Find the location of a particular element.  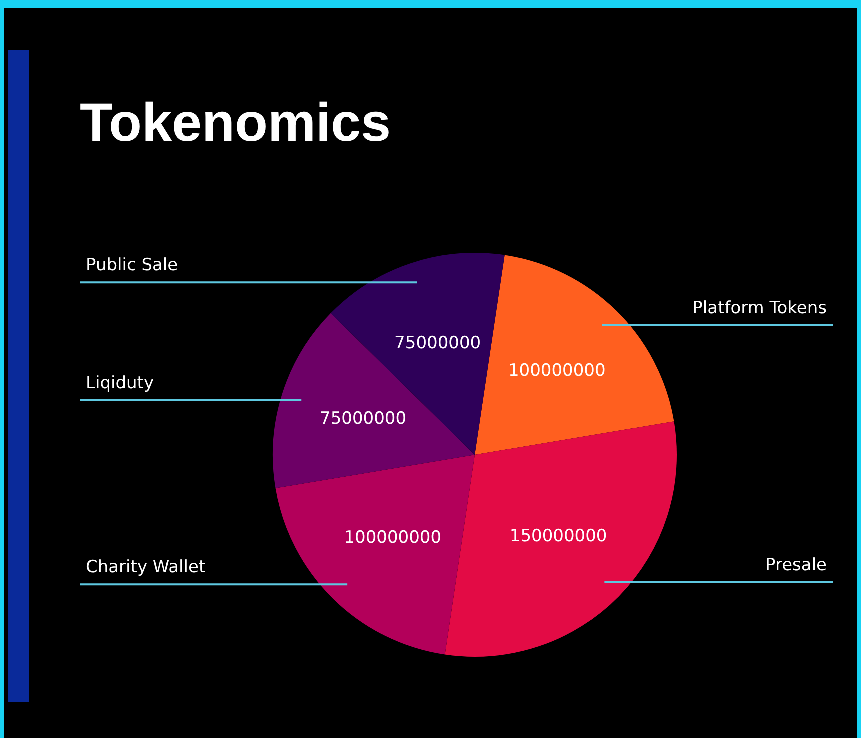

slice-label: Public Sale is located at coordinates (132, 266).